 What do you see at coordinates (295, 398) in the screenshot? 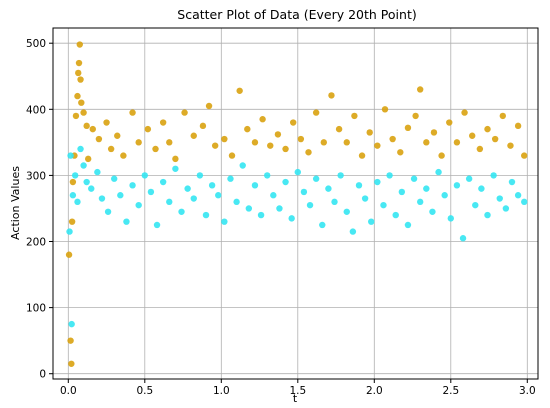
I see `x-axis-label: t` at bounding box center [295, 398].